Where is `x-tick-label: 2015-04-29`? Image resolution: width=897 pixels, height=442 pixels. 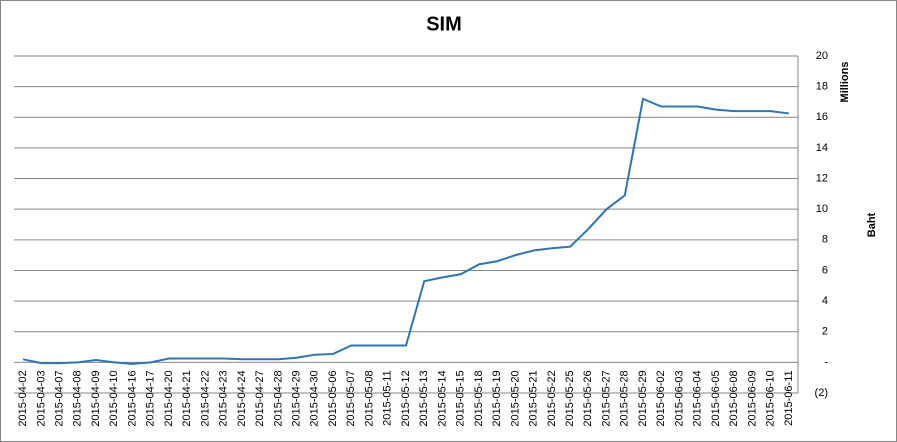
x-tick-label: 2015-04-29 is located at coordinates (297, 398).